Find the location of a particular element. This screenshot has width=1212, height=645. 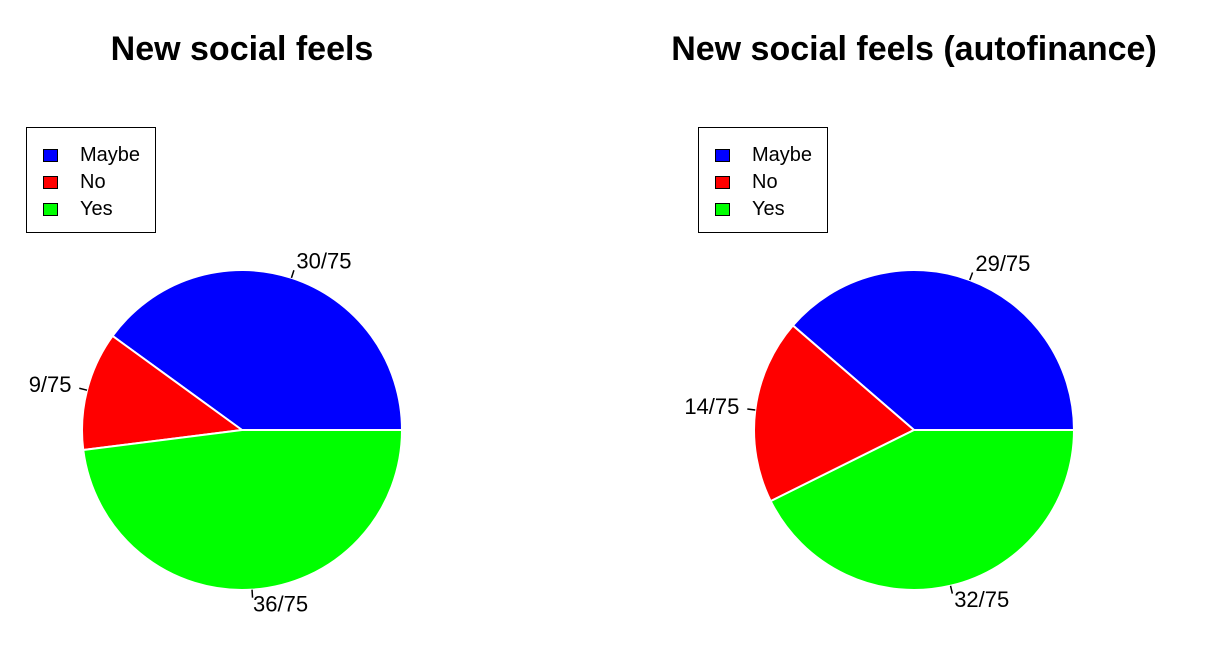

slice-label-yes: 32/75 is located at coordinates (981, 599).